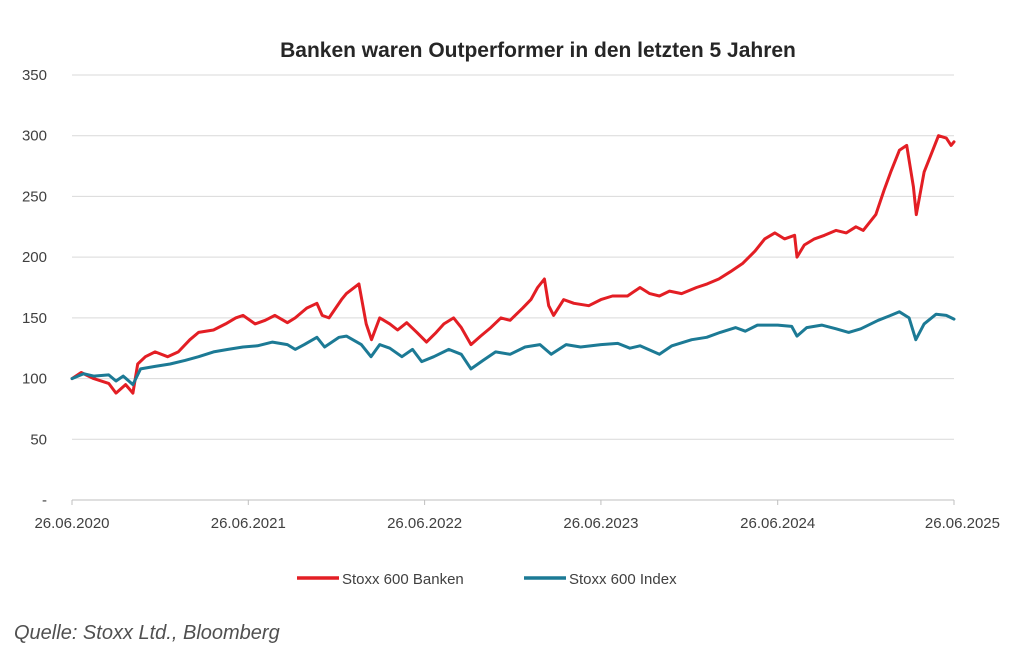  Describe the element at coordinates (487, 579) in the screenshot. I see `legend: Stoxx 600 Banken Stoxx 600 Index` at that location.